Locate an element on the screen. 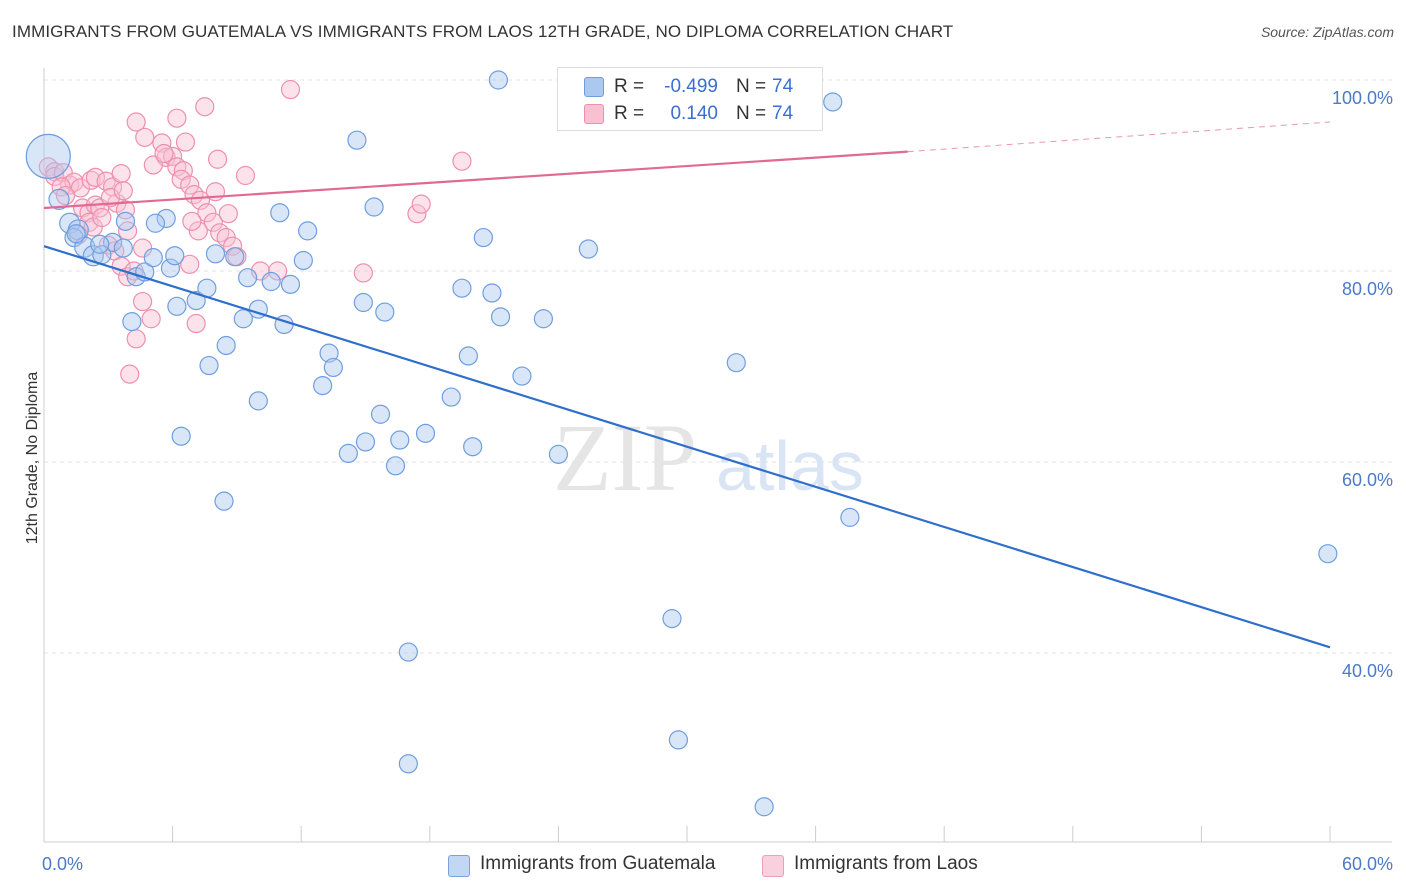  watermark-atlas: atlas is located at coordinates (790, 466).